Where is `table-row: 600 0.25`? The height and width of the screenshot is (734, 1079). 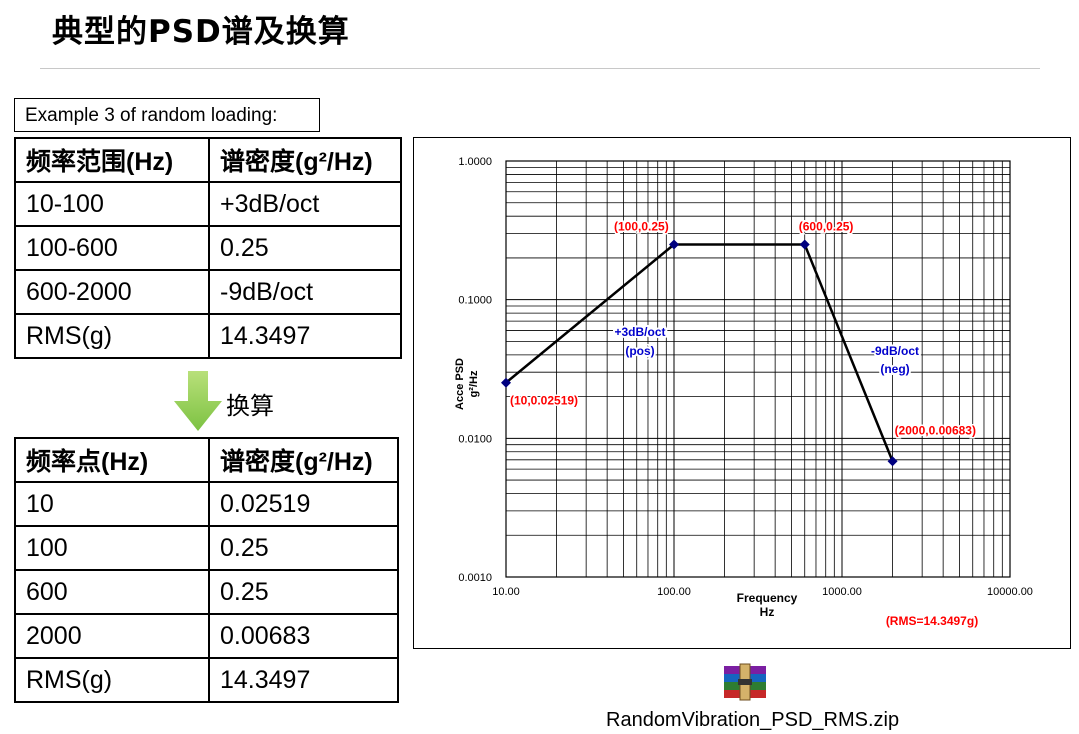
table-row: 600 0.25 is located at coordinates (206, 592).